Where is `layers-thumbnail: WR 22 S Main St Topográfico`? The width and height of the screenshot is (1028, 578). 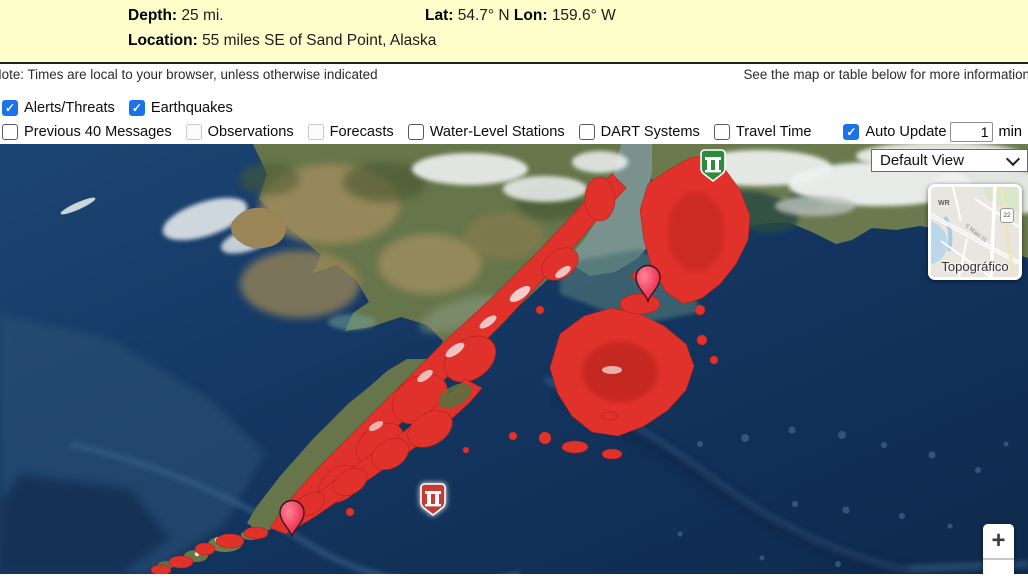 layers-thumbnail: WR 22 S Main St Topográfico is located at coordinates (975, 232).